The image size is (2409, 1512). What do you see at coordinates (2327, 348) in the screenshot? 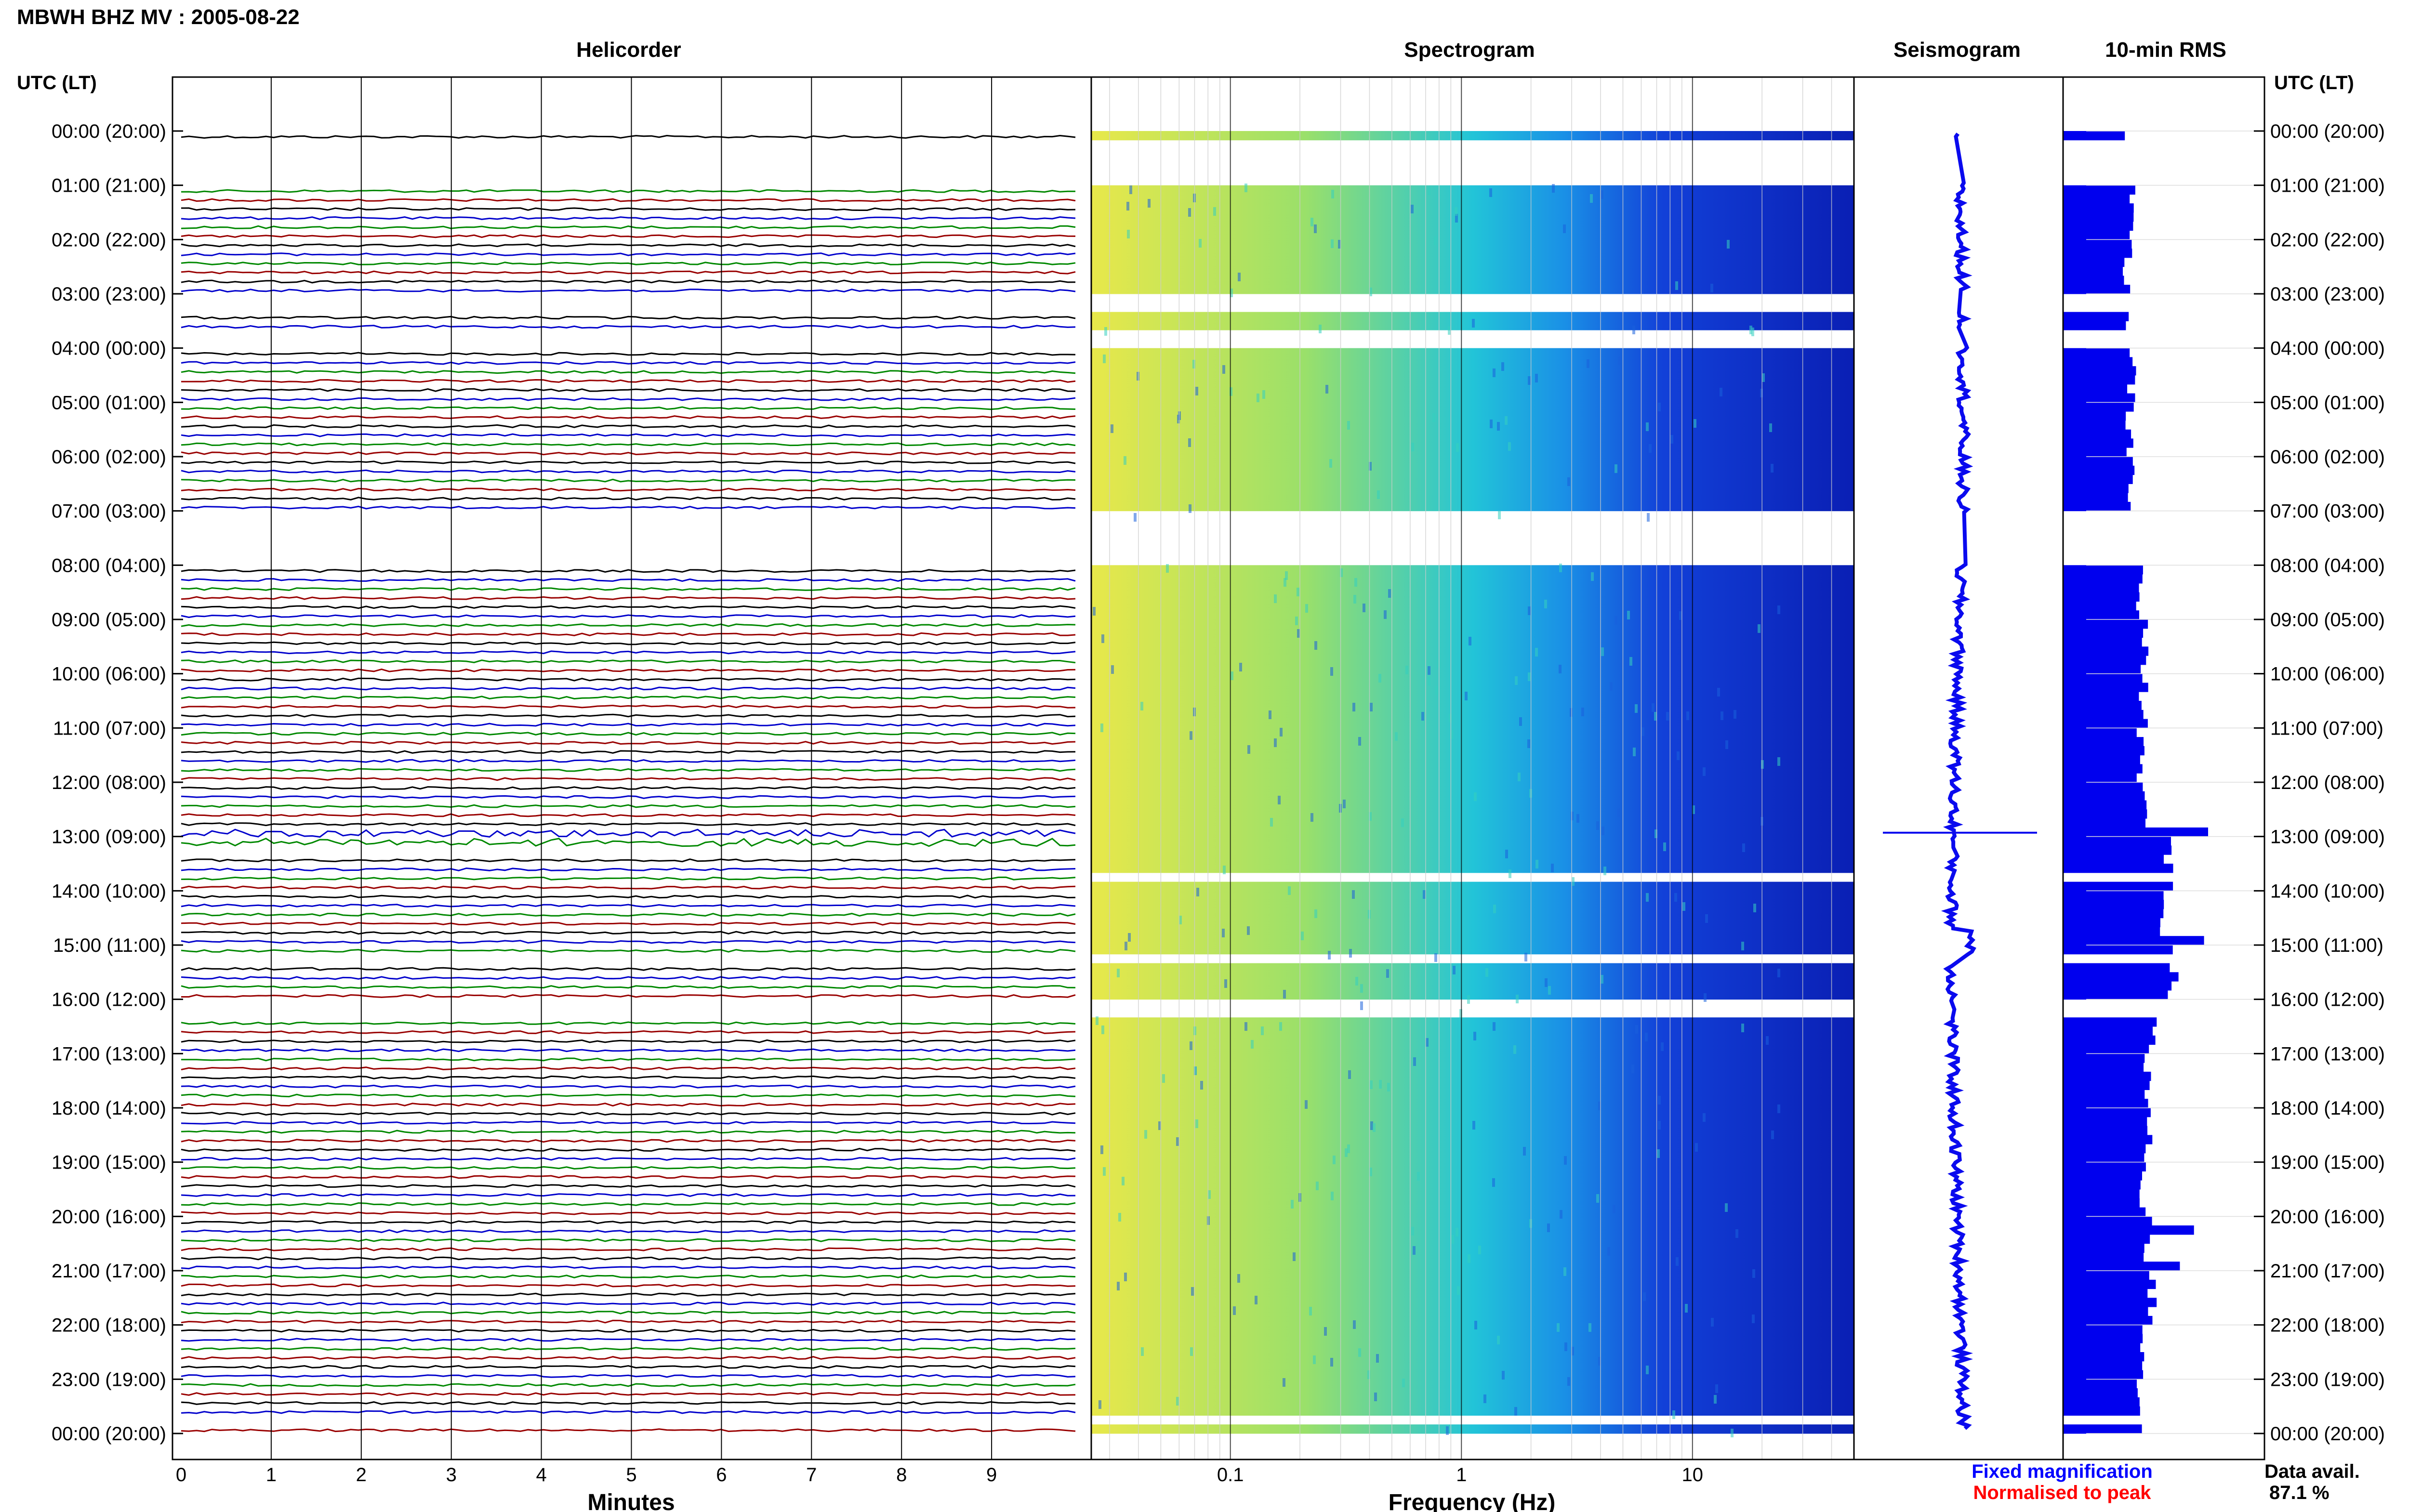
I see `time-tick-label: 04:00 (00:00)` at bounding box center [2327, 348].